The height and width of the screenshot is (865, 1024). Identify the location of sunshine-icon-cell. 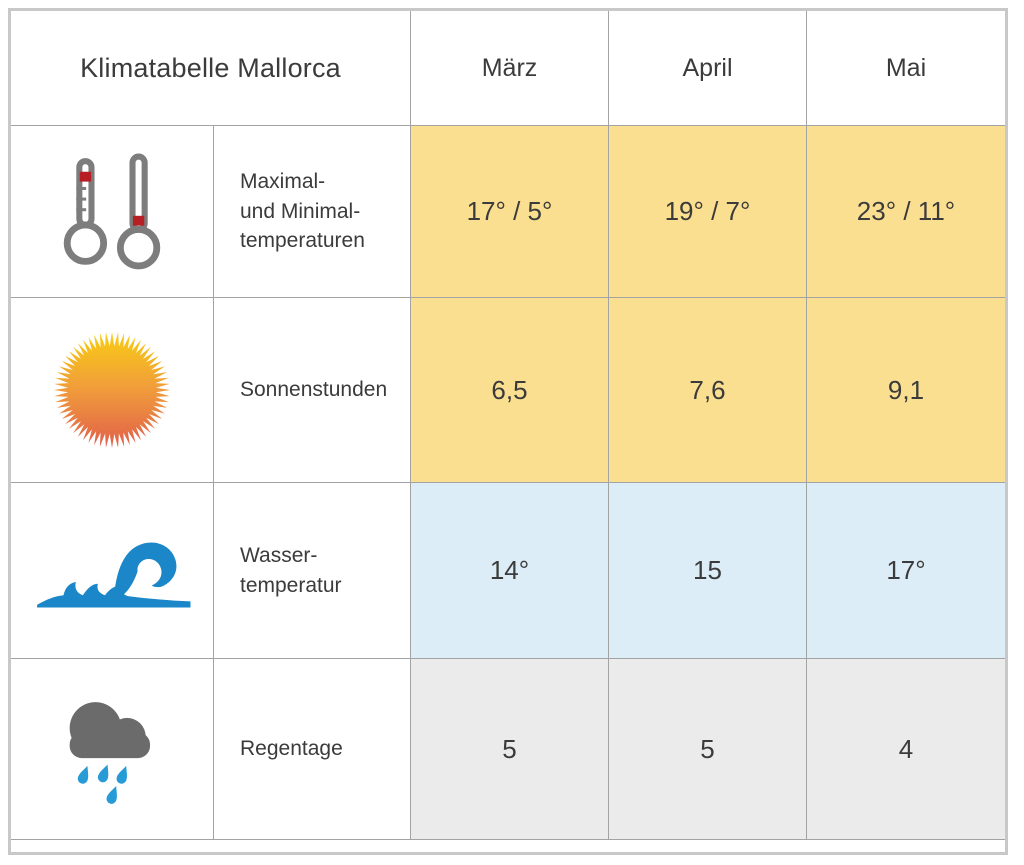
(112, 390).